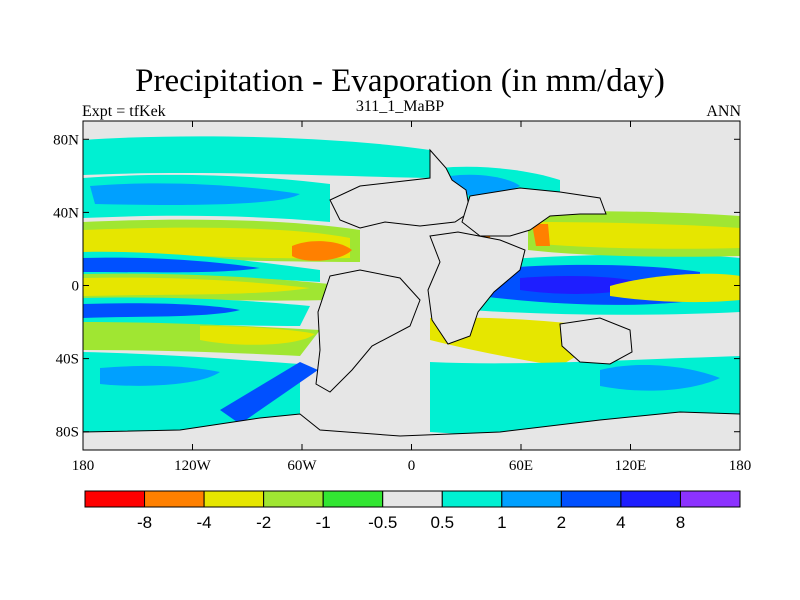 The height and width of the screenshot is (600, 800). What do you see at coordinates (216, 243) in the screenshot?
I see `contour-nsub-yellow` at bounding box center [216, 243].